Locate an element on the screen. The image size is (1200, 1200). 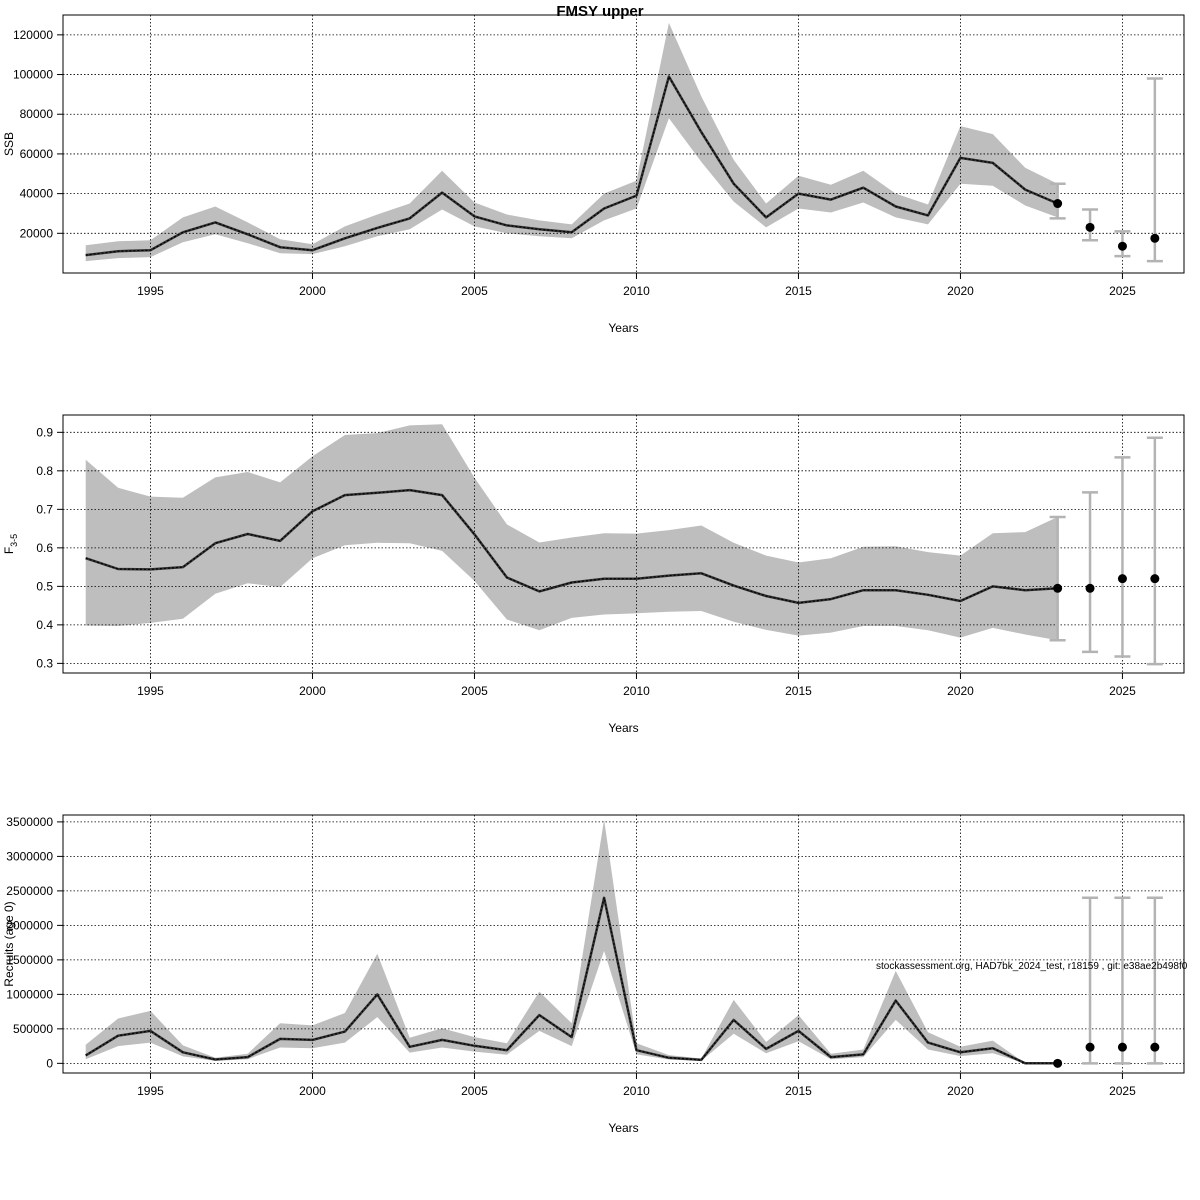
f35-estimate-dots is located at coordinates (571, 546).